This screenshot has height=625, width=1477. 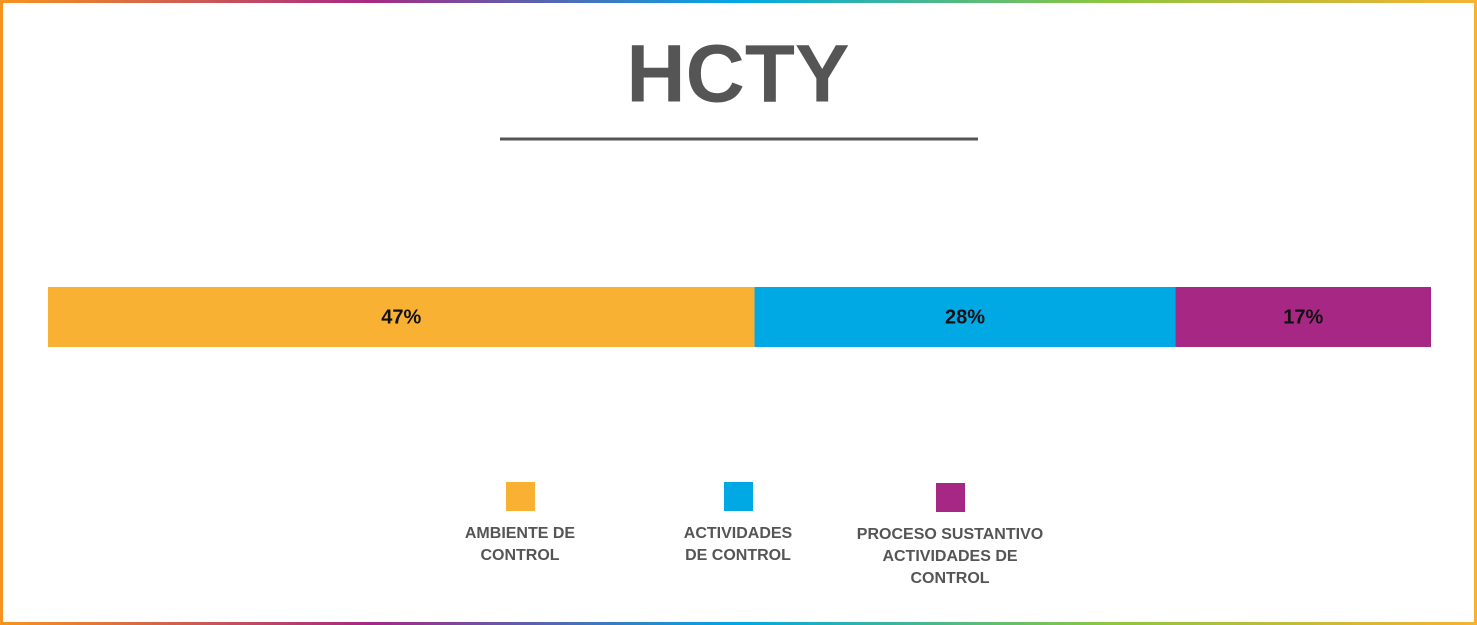 I want to click on value-label: 47%, so click(x=401, y=317).